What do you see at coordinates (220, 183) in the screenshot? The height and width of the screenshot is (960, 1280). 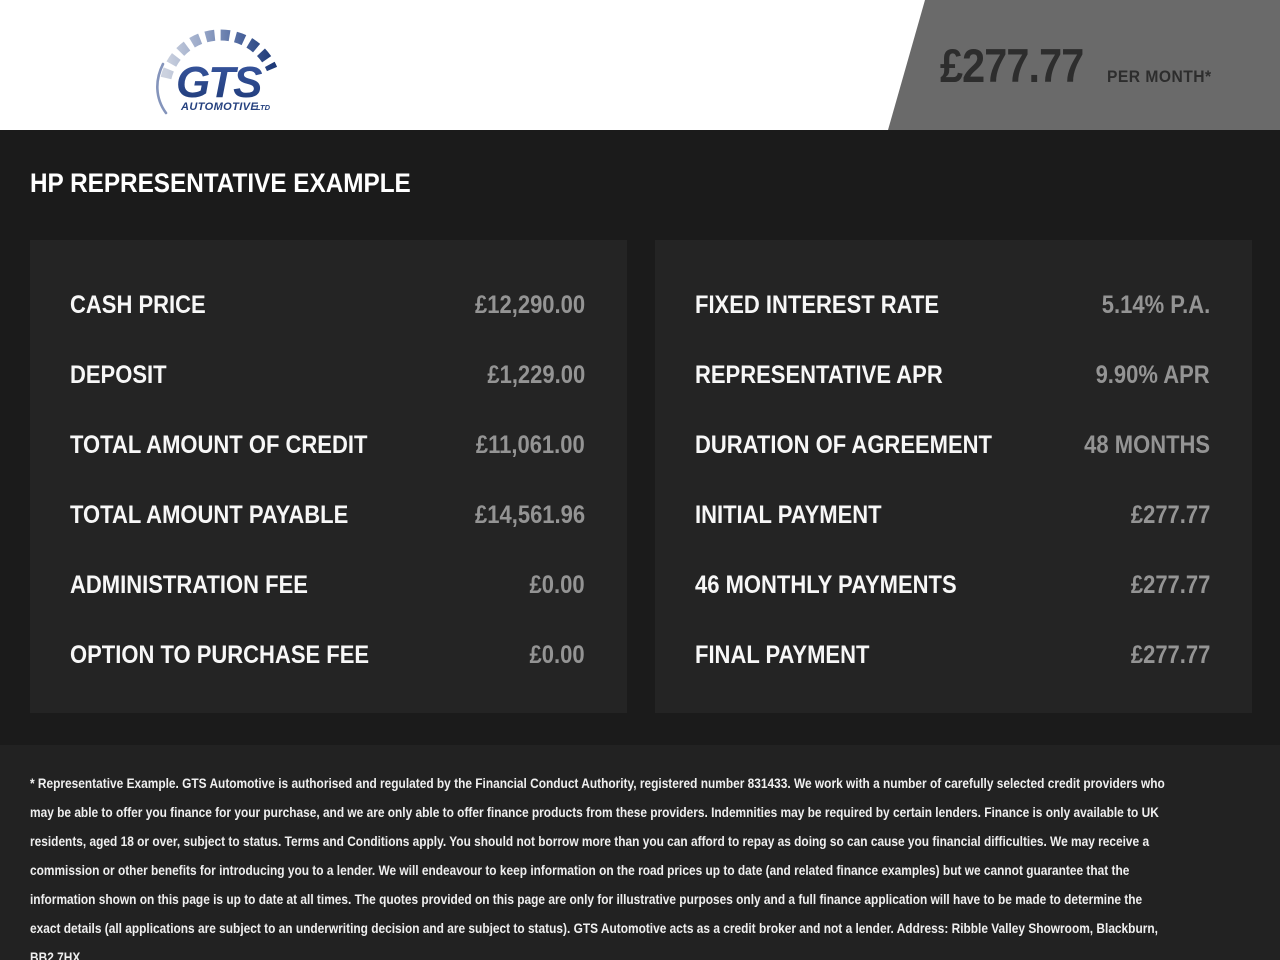 I see `page-title: HP REPRESENTATIVE EXAMPLE` at bounding box center [220, 183].